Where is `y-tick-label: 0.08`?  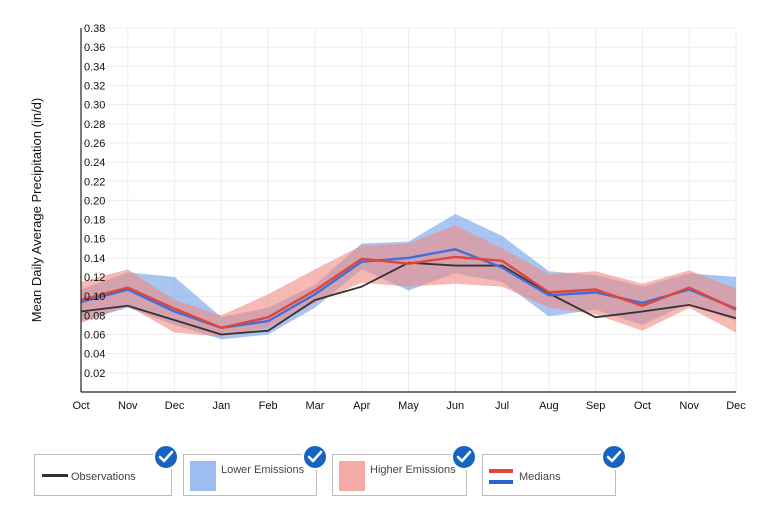
y-tick-label: 0.08 is located at coordinates (94, 316).